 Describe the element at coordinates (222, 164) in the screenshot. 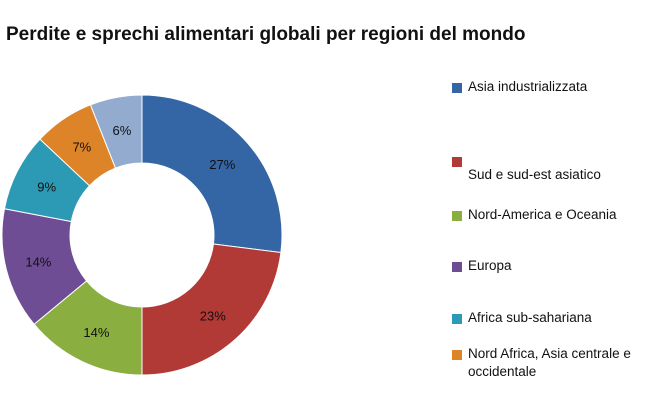

I see `slice-label-0: 27%` at that location.